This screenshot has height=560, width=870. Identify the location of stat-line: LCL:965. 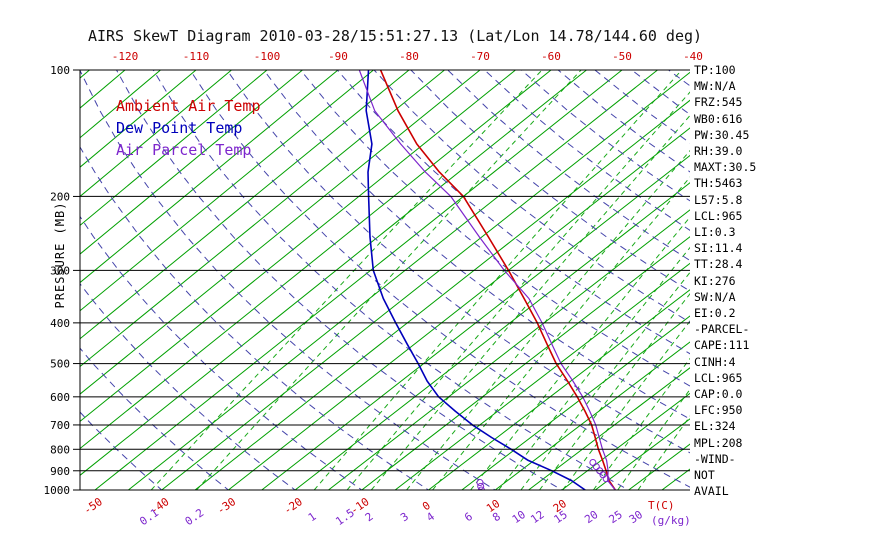
(718, 377).